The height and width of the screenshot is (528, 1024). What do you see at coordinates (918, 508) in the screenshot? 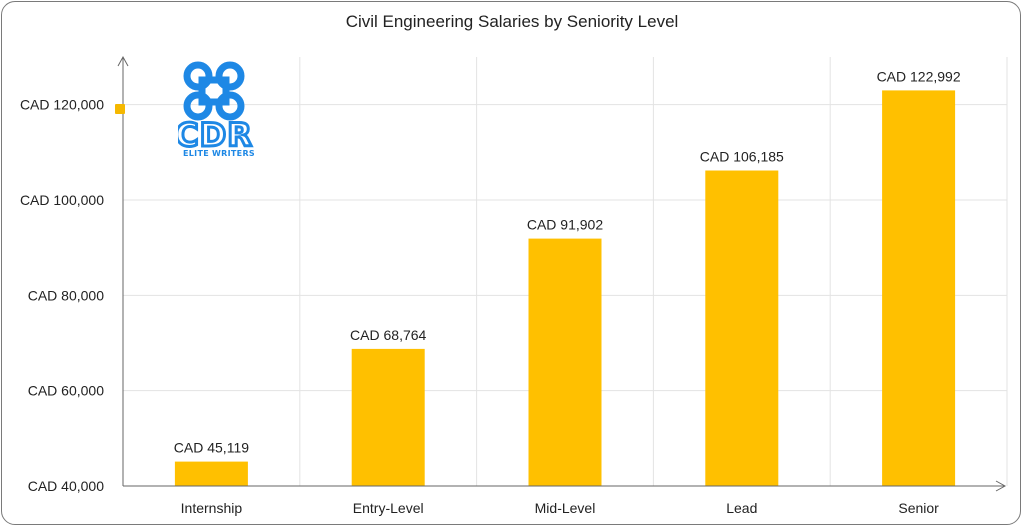
I see `x-tick-label: Senior` at bounding box center [918, 508].